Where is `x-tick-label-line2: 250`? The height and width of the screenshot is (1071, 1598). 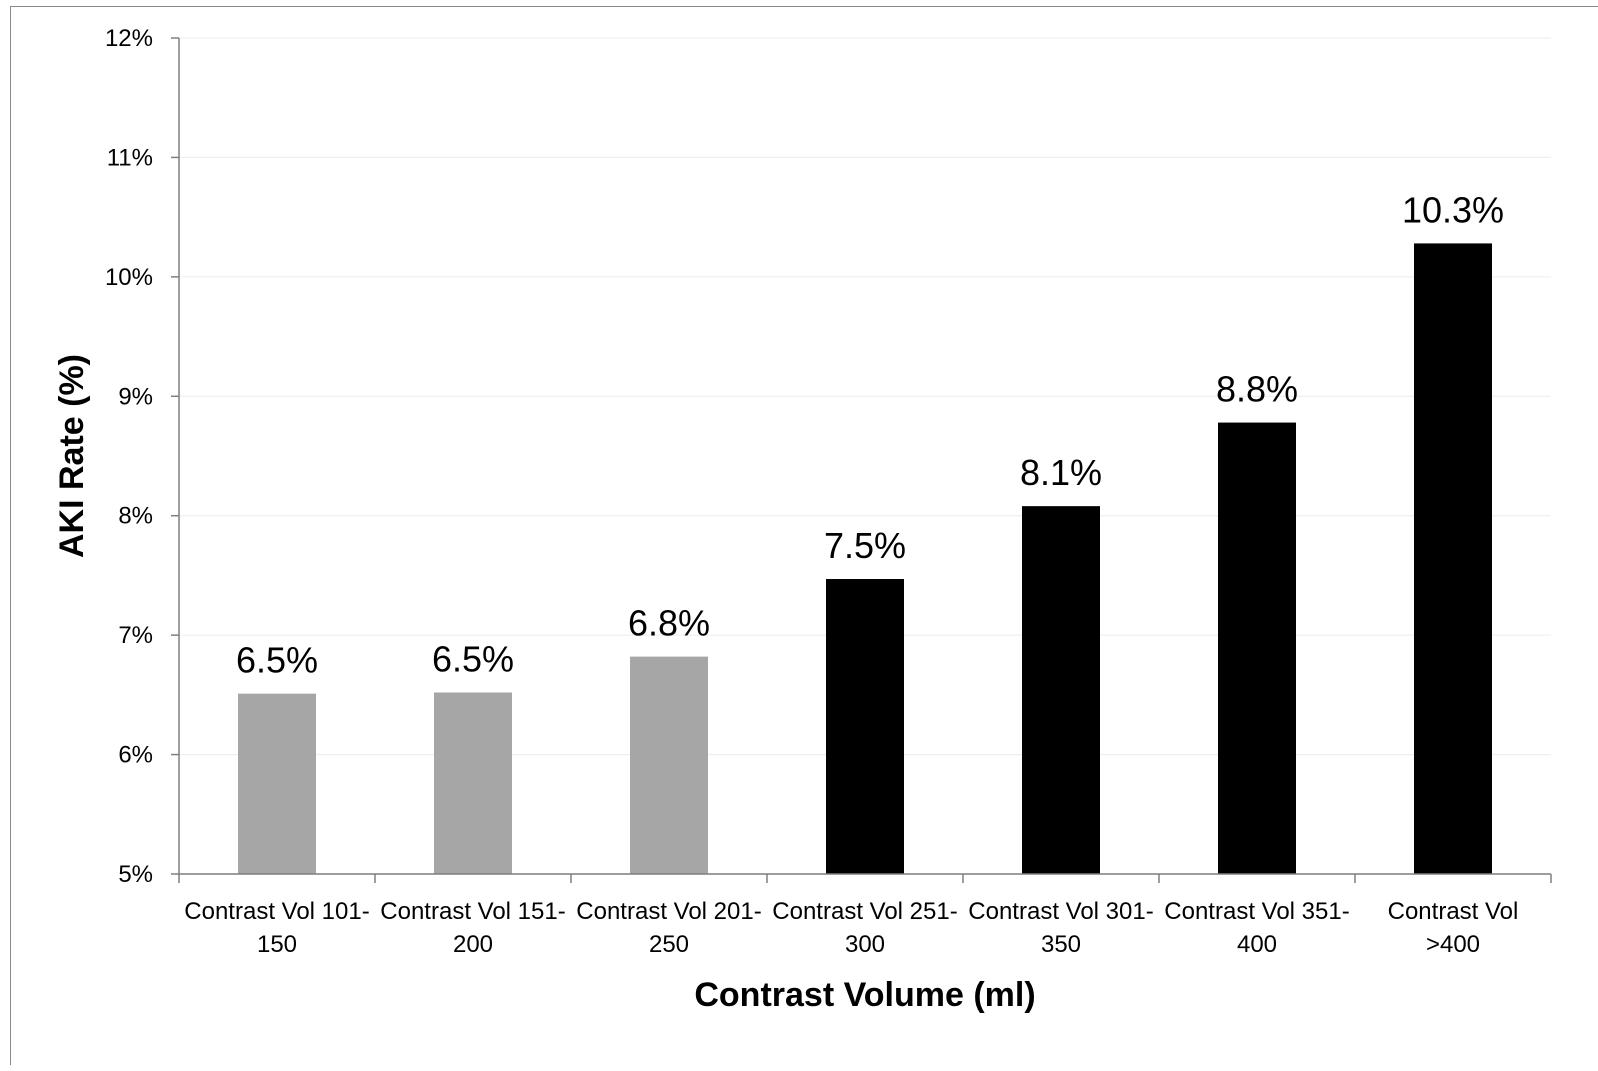 x-tick-label-line2: 250 is located at coordinates (669, 944).